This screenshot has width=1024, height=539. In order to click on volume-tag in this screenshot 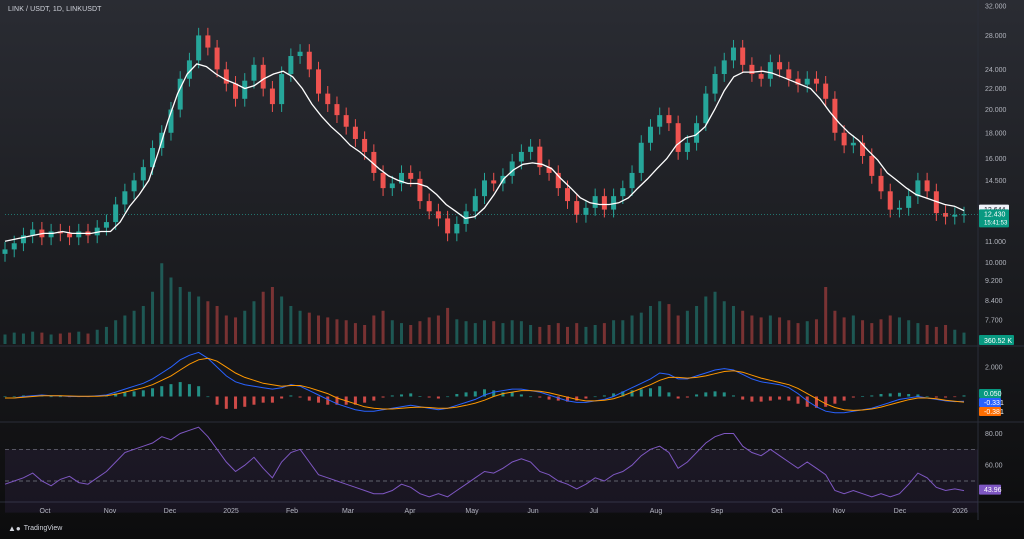, I will do `click(996, 340)`.